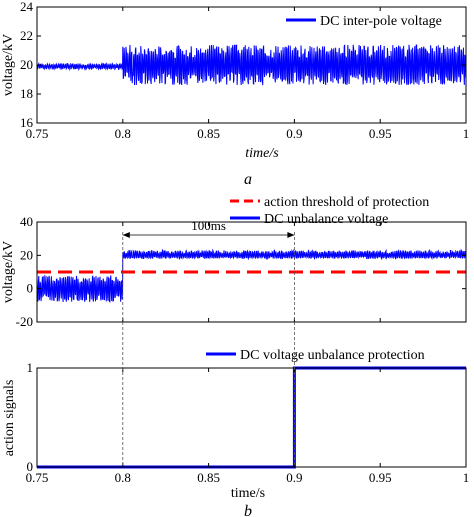  What do you see at coordinates (26, 93) in the screenshot?
I see `chart-a-ytick-label: 18` at bounding box center [26, 93].